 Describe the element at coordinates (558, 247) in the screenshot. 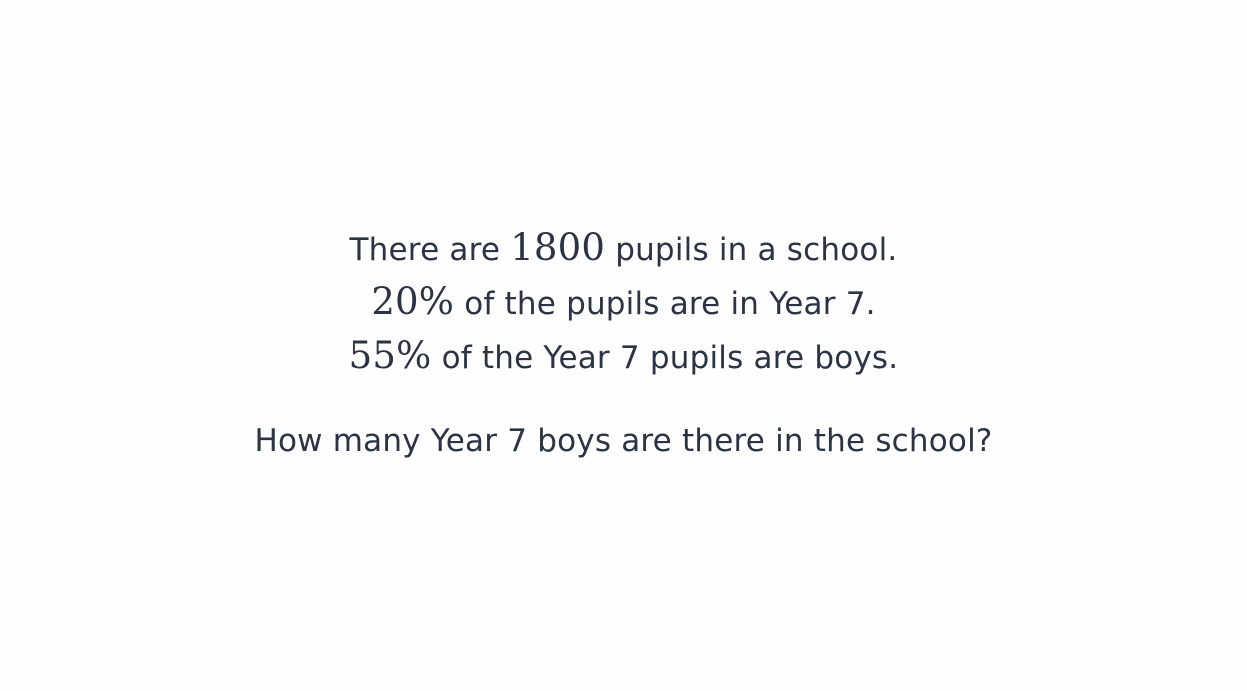

I see `math-value-total-pupils: 1800` at that location.